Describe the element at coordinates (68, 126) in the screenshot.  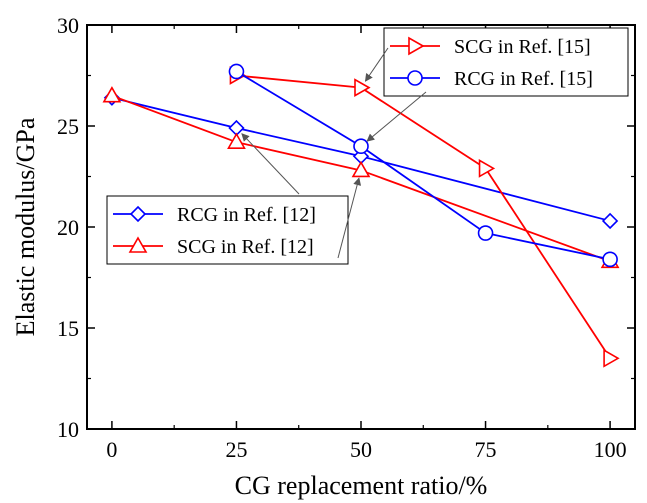
I see `y-tick-label: 25` at that location.